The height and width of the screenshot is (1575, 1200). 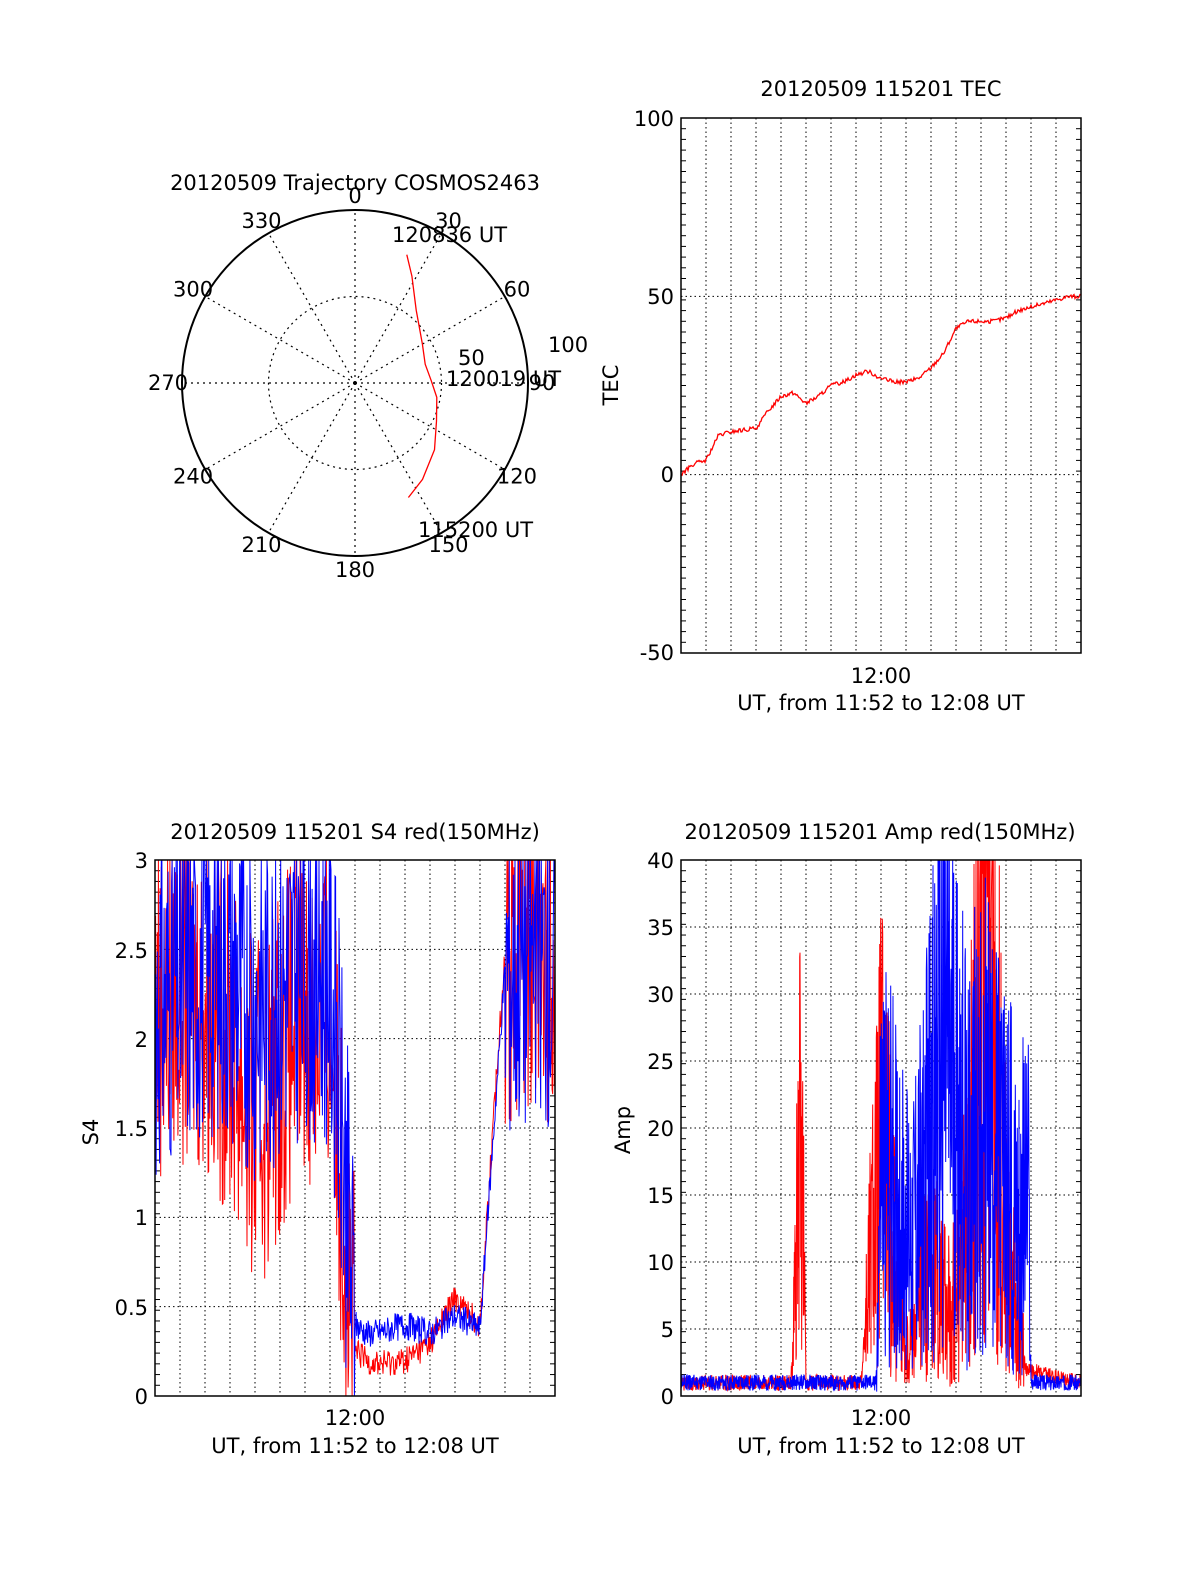 I want to click on amp-xtick-1200: 12:00, so click(x=881, y=1418).